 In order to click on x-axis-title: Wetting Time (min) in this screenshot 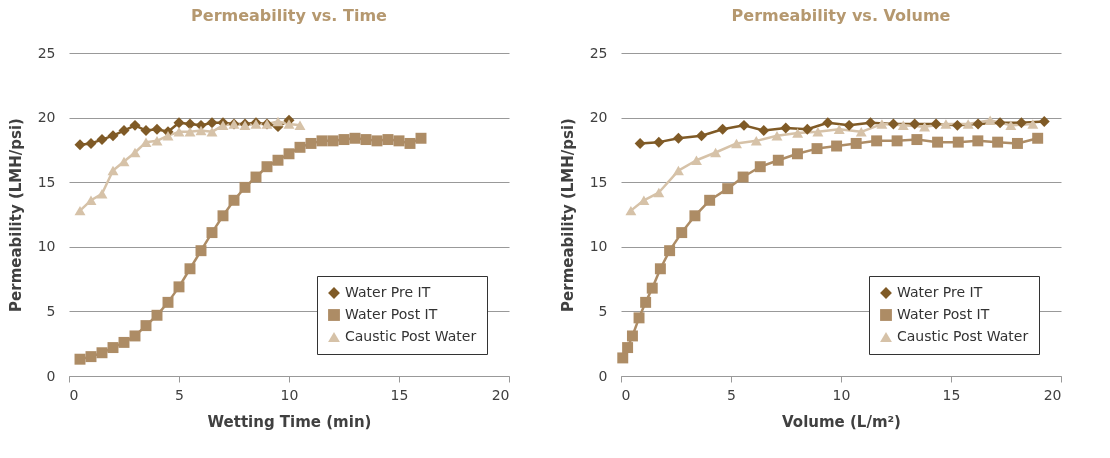, I will do `click(289, 421)`.